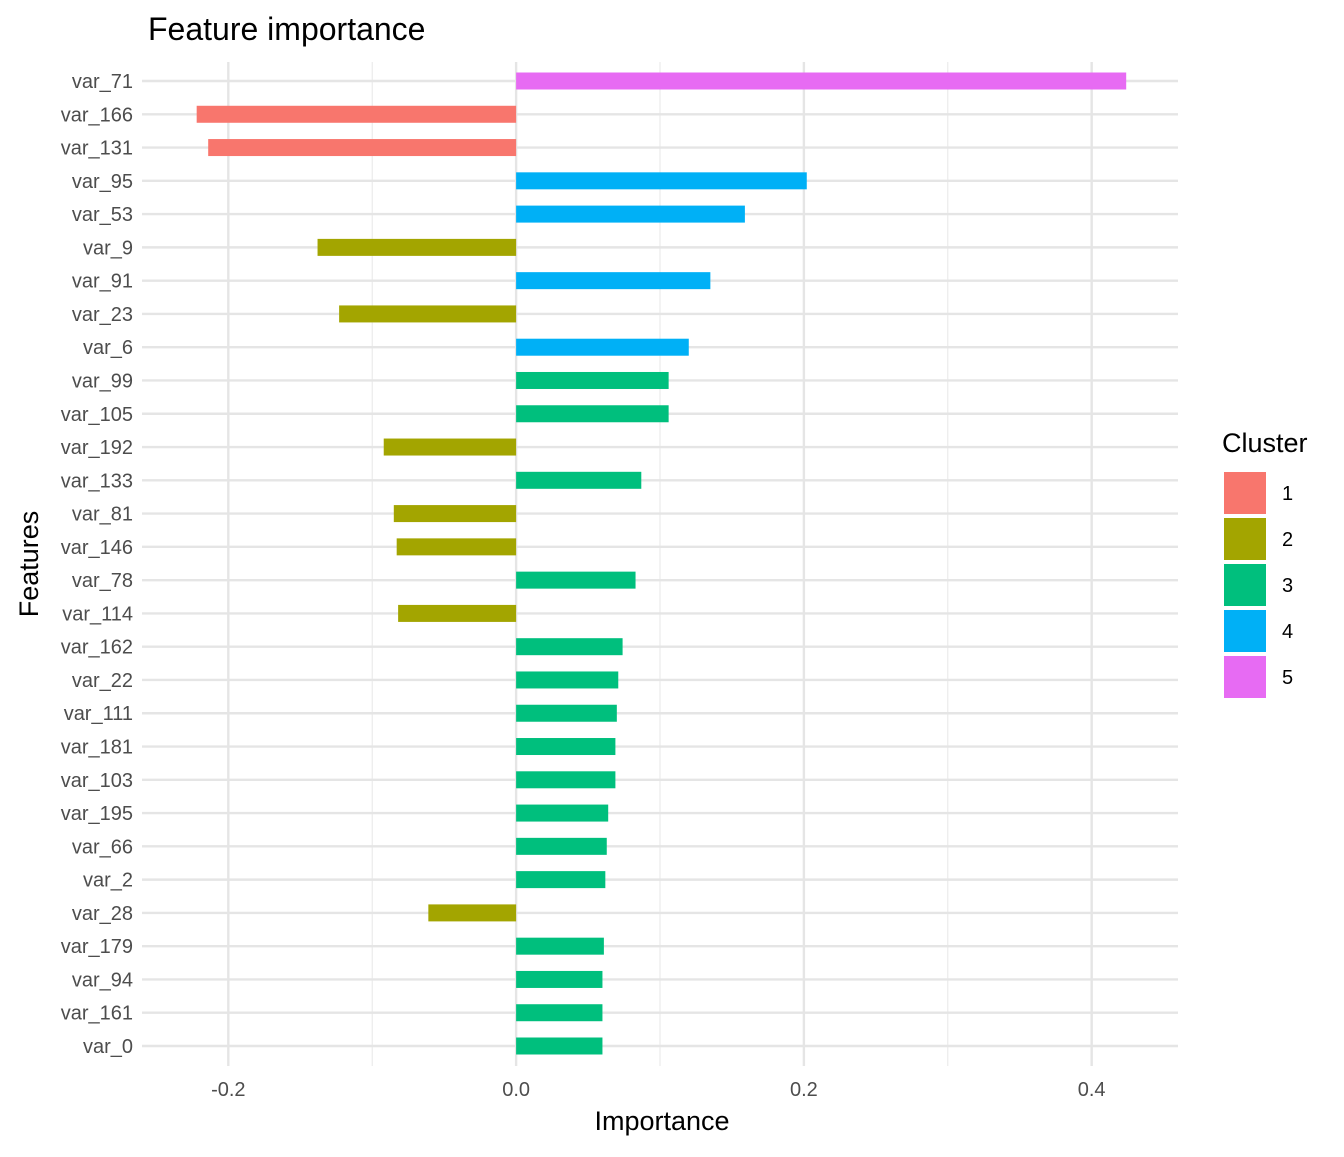 Image resolution: width=1344 pixels, height=1157 pixels. What do you see at coordinates (108, 248) in the screenshot?
I see `y-tick-label: var_9` at bounding box center [108, 248].